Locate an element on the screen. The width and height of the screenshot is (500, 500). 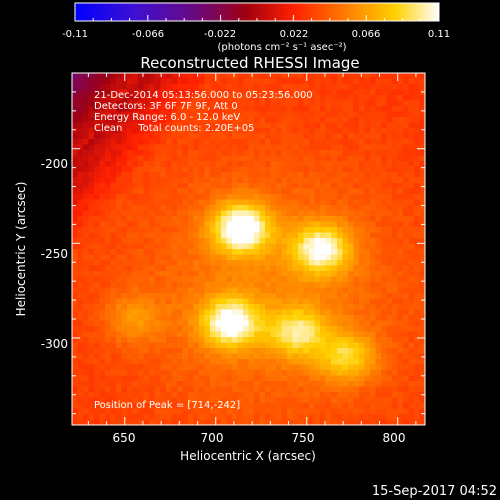
colorbar-tick-label: -0.022 is located at coordinates (220, 34).